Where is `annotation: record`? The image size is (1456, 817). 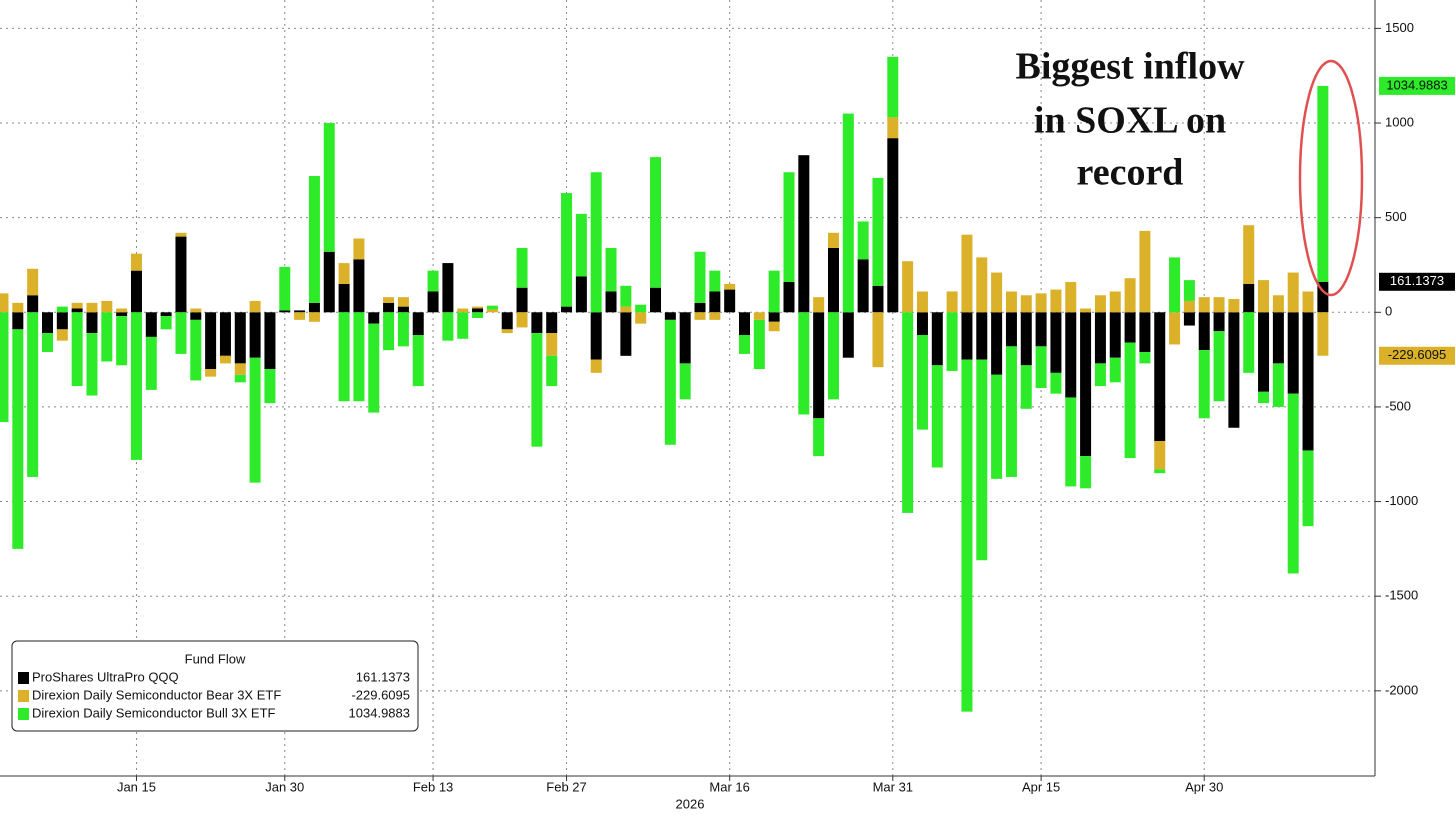 annotation: record is located at coordinates (1130, 173).